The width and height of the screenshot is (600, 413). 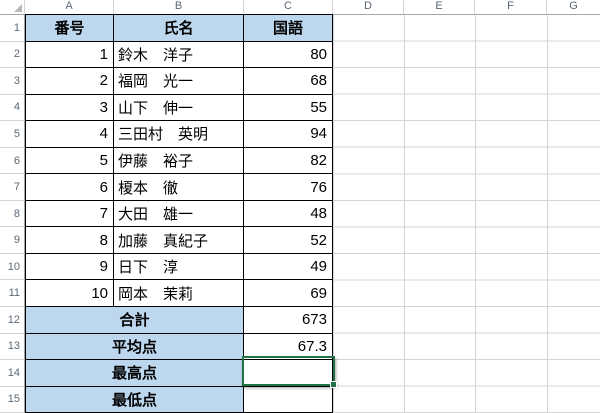 I want to click on column-header-c: C, so click(x=288, y=7).